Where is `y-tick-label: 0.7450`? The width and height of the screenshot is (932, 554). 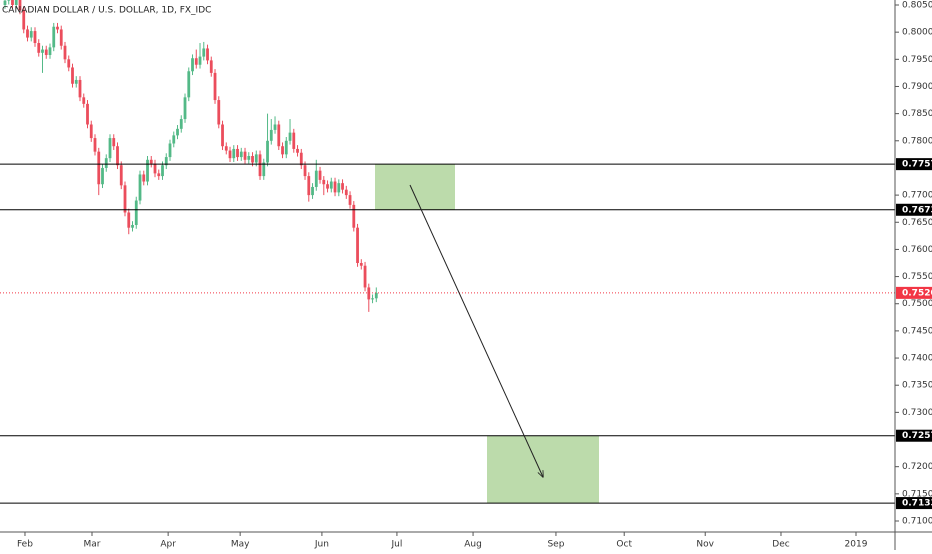 y-tick-label: 0.7450 is located at coordinates (917, 331).